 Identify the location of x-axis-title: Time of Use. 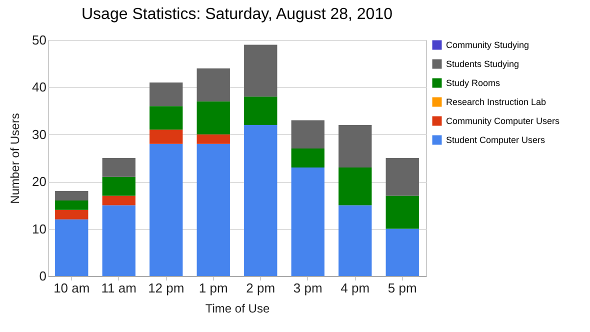
(237, 309).